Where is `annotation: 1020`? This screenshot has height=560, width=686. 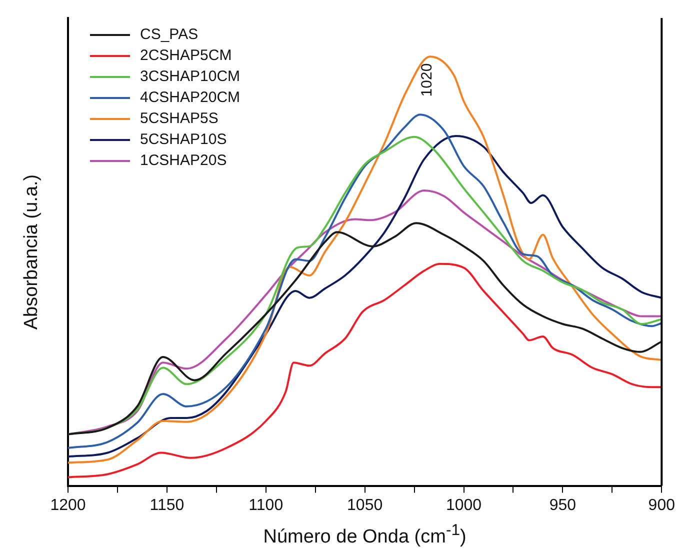
annotation: 1020 is located at coordinates (427, 80).